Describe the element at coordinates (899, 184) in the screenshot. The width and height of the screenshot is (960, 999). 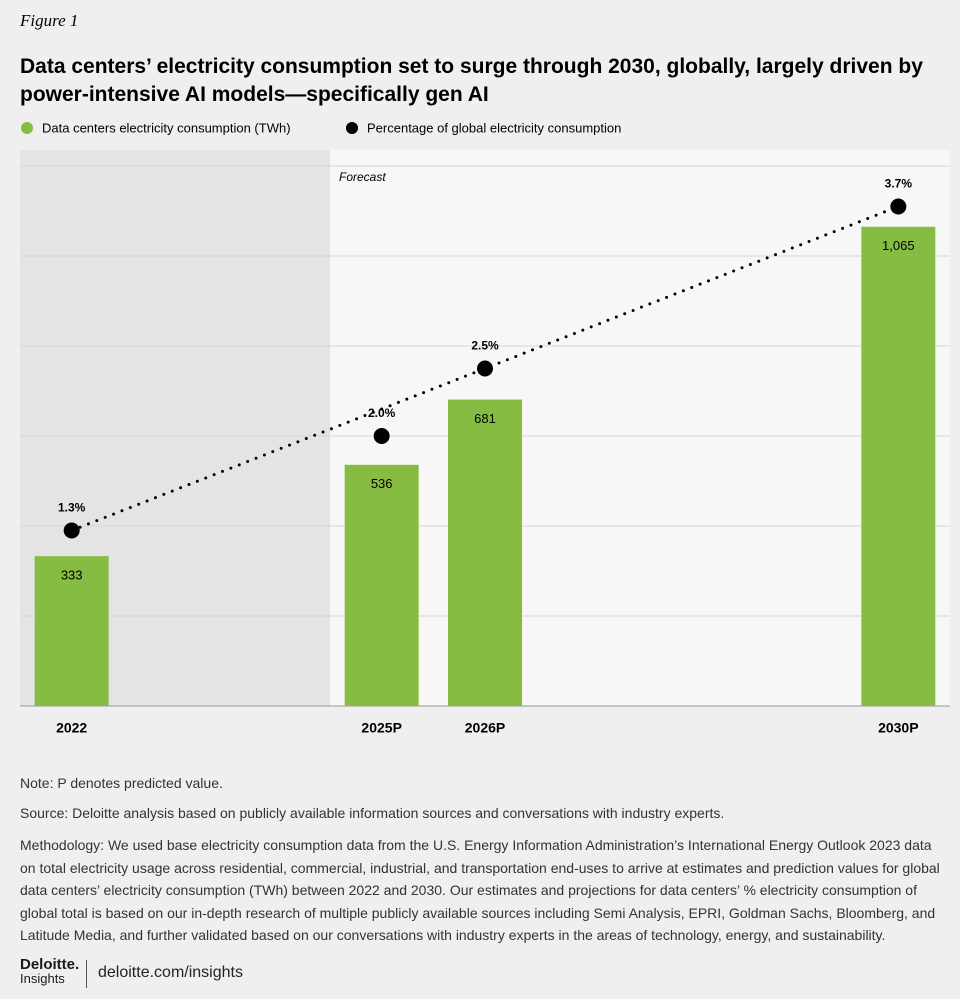
I see `percent-label: 3.7%` at that location.